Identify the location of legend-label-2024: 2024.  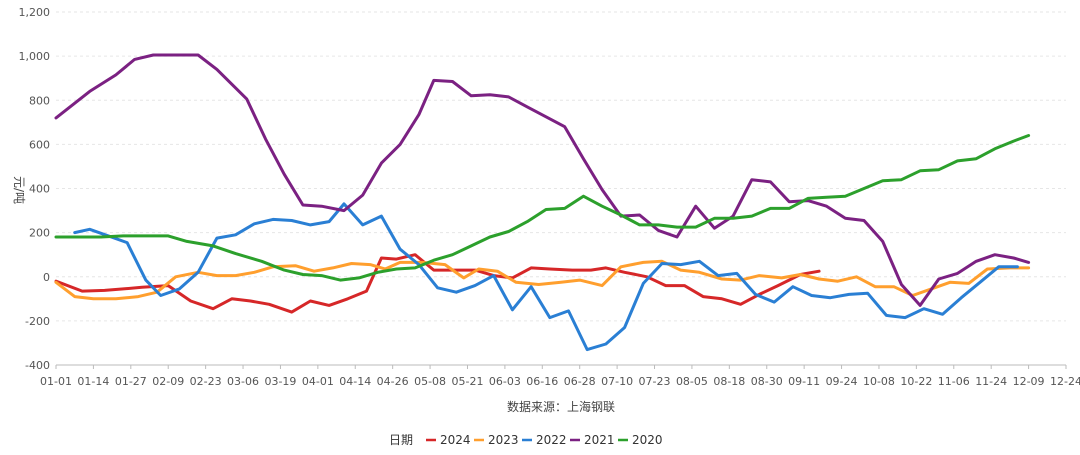
(455, 440).